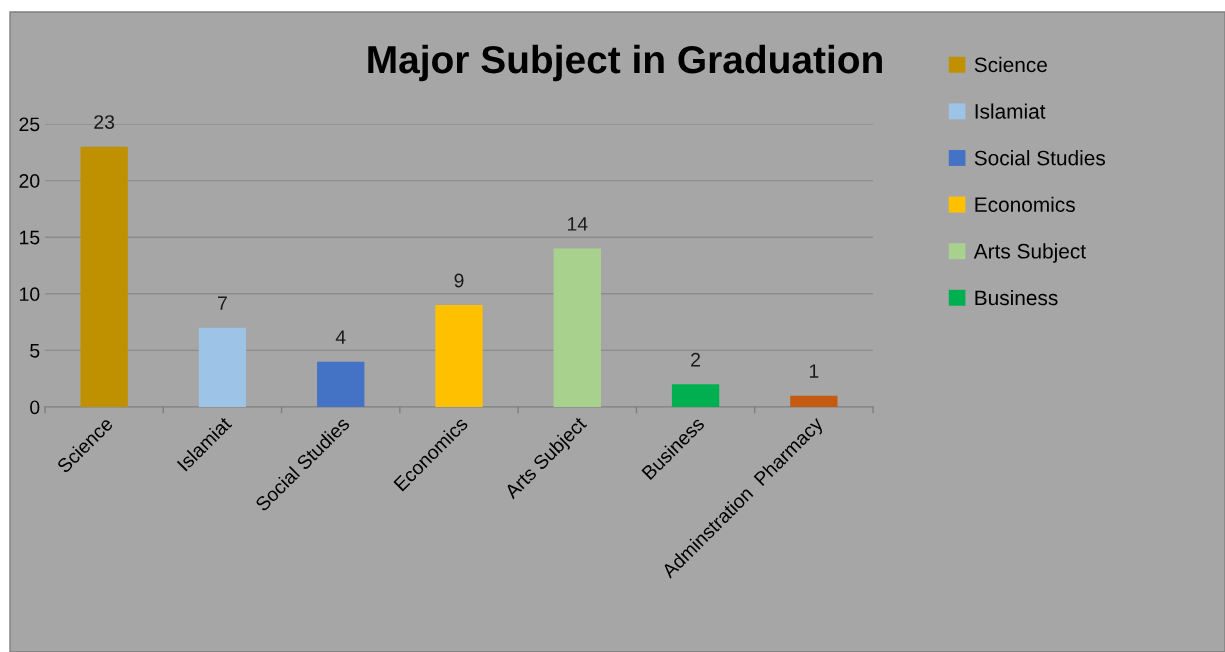 This screenshot has width=1225, height=652. Describe the element at coordinates (222, 303) in the screenshot. I see `data-label: 7` at that location.